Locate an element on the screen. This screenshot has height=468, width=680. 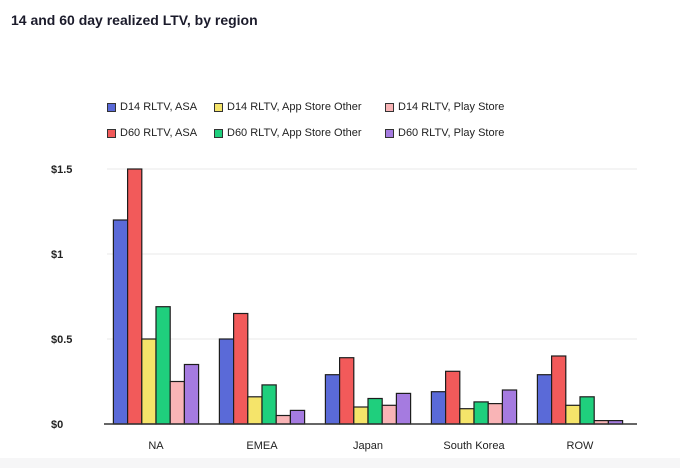
y-tick-label: $1.5 is located at coordinates (61, 170).